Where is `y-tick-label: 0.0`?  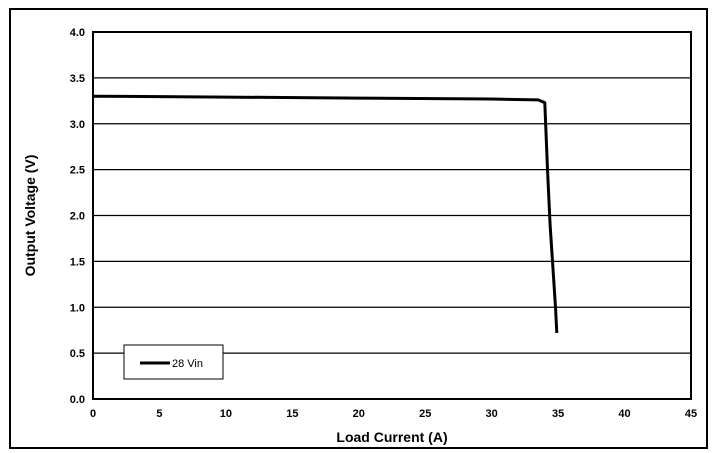
y-tick-label: 0.0 is located at coordinates (77, 400).